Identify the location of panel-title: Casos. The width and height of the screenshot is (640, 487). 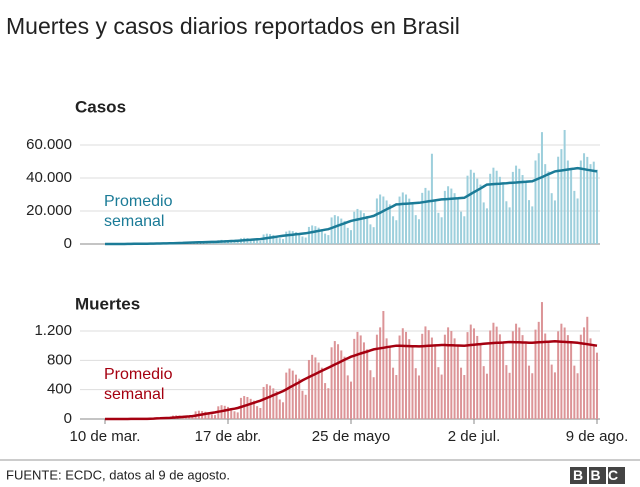
(100, 106).